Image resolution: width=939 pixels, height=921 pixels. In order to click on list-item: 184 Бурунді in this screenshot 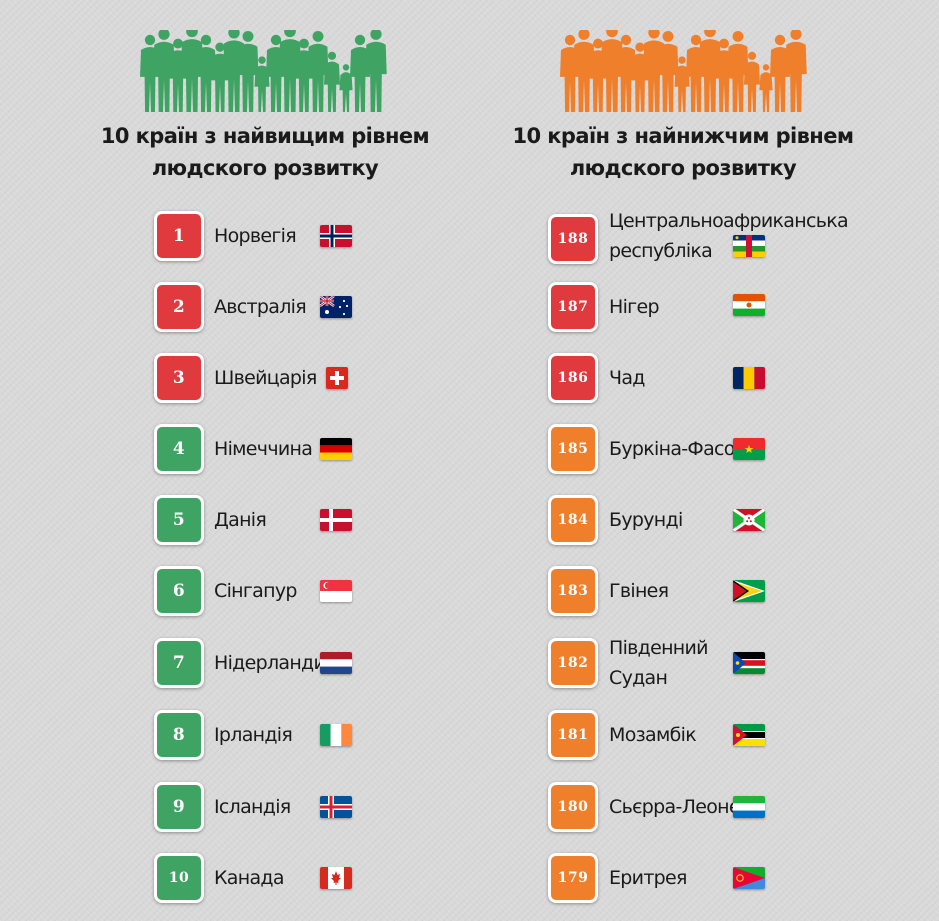, I will do `click(698, 521)`.